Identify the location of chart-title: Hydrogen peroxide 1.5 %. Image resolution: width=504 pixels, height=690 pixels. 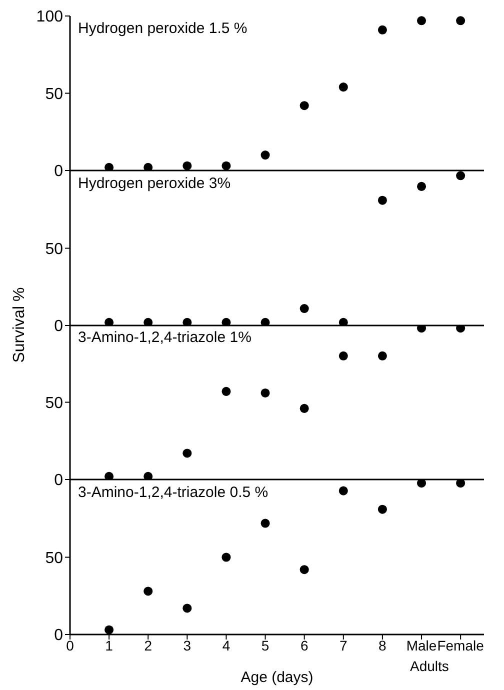
(163, 28).